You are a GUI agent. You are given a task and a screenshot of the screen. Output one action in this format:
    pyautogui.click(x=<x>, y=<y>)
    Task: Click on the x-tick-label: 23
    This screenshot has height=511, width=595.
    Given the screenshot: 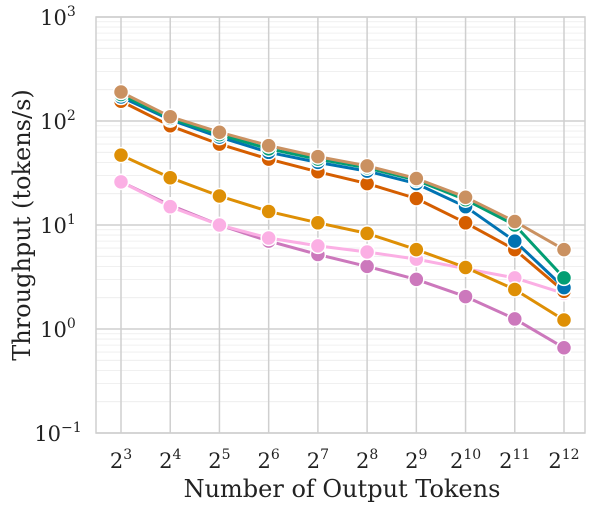 What is the action you would take?
    pyautogui.click(x=121, y=460)
    